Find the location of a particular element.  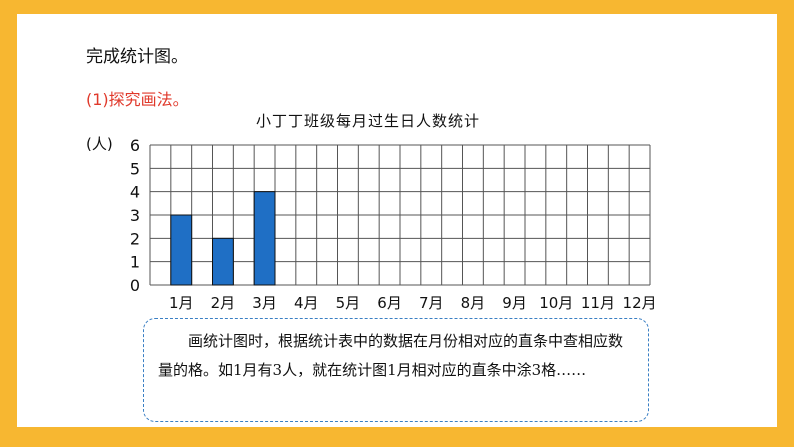

x-tick-label: 12月 is located at coordinates (640, 303).